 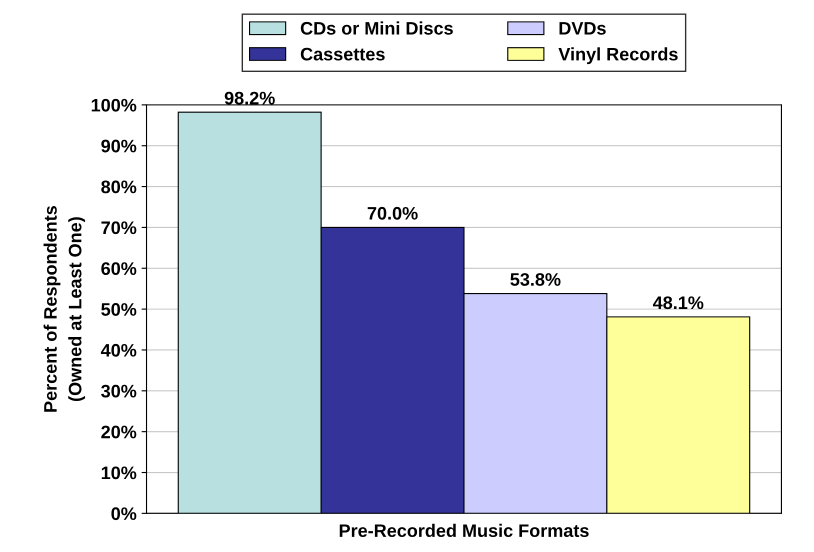 What do you see at coordinates (65, 309) in the screenshot?
I see `y-axis-title: Percent of Respondents (Owned at Least One)` at bounding box center [65, 309].